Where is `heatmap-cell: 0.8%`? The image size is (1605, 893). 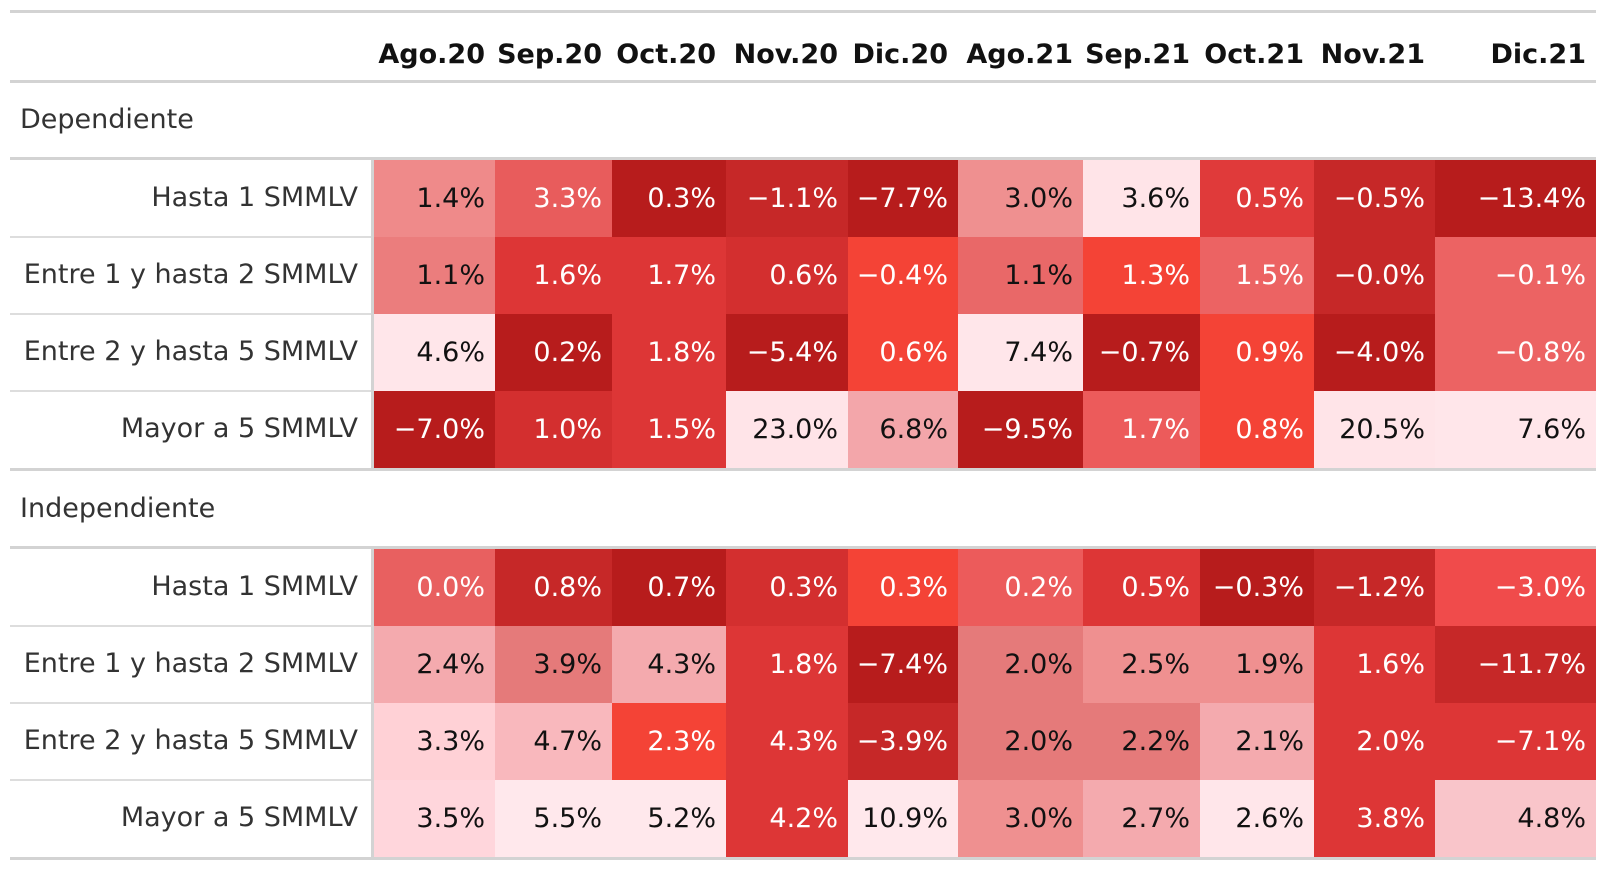 heatmap-cell: 0.8% is located at coordinates (1257, 429).